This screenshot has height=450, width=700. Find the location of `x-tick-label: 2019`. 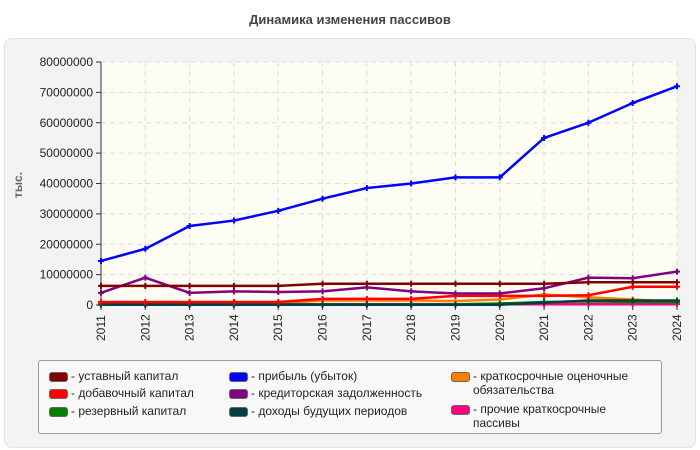

x-tick-label: 2019 is located at coordinates (455, 327).